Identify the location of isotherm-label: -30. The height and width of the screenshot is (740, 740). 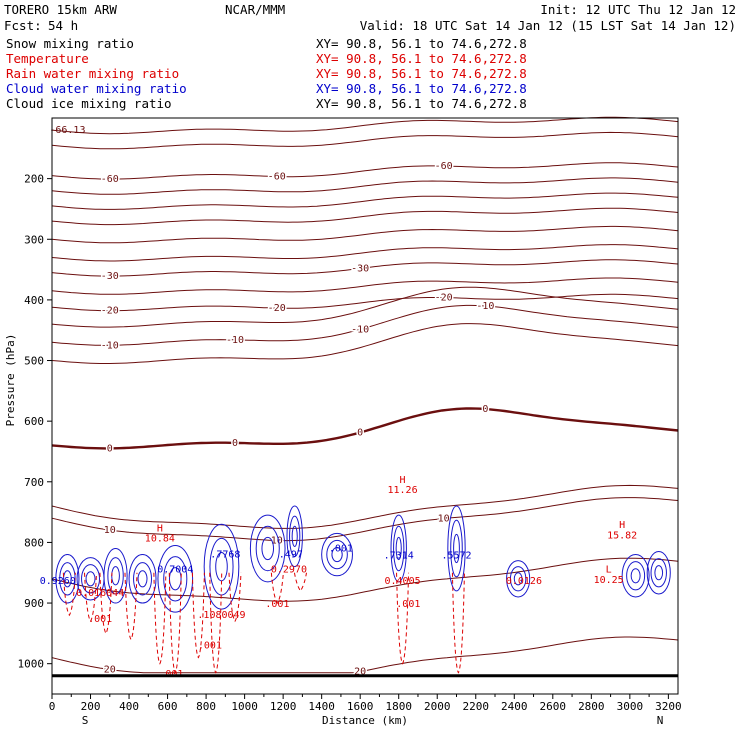
(110, 276).